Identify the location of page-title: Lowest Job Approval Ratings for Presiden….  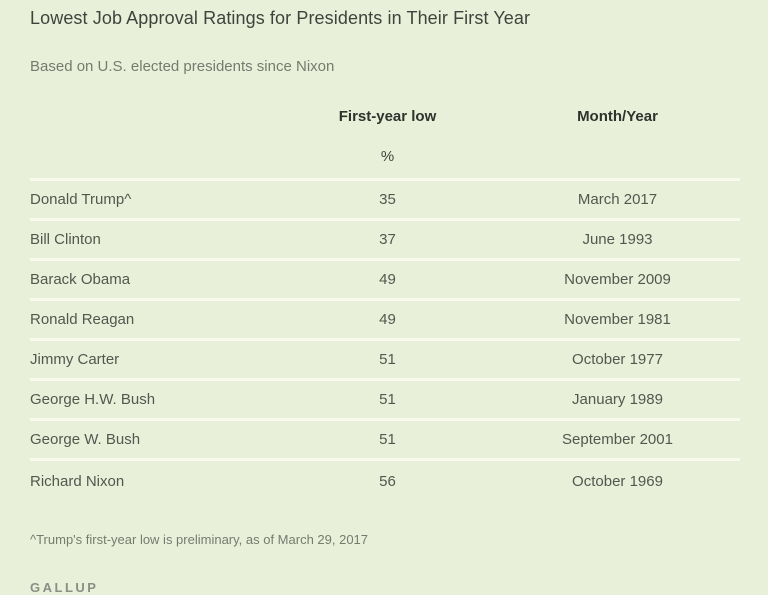
(280, 18).